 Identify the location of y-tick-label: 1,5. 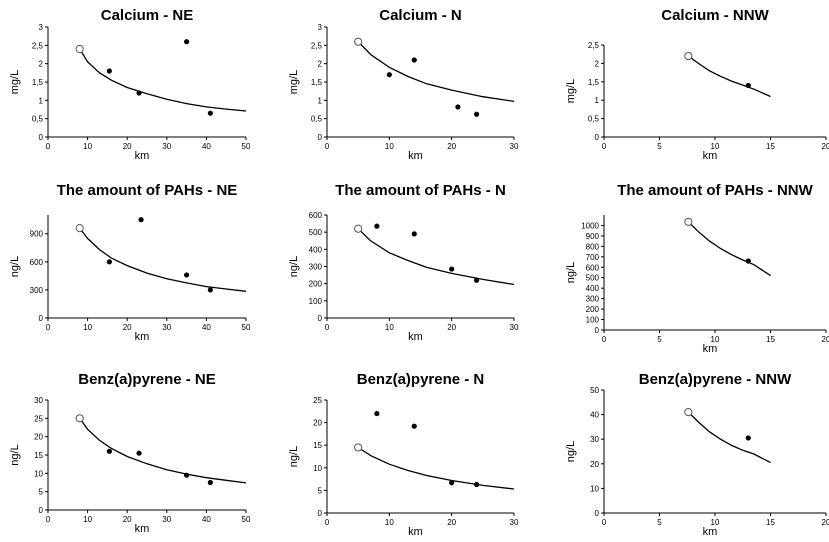
(317, 82).